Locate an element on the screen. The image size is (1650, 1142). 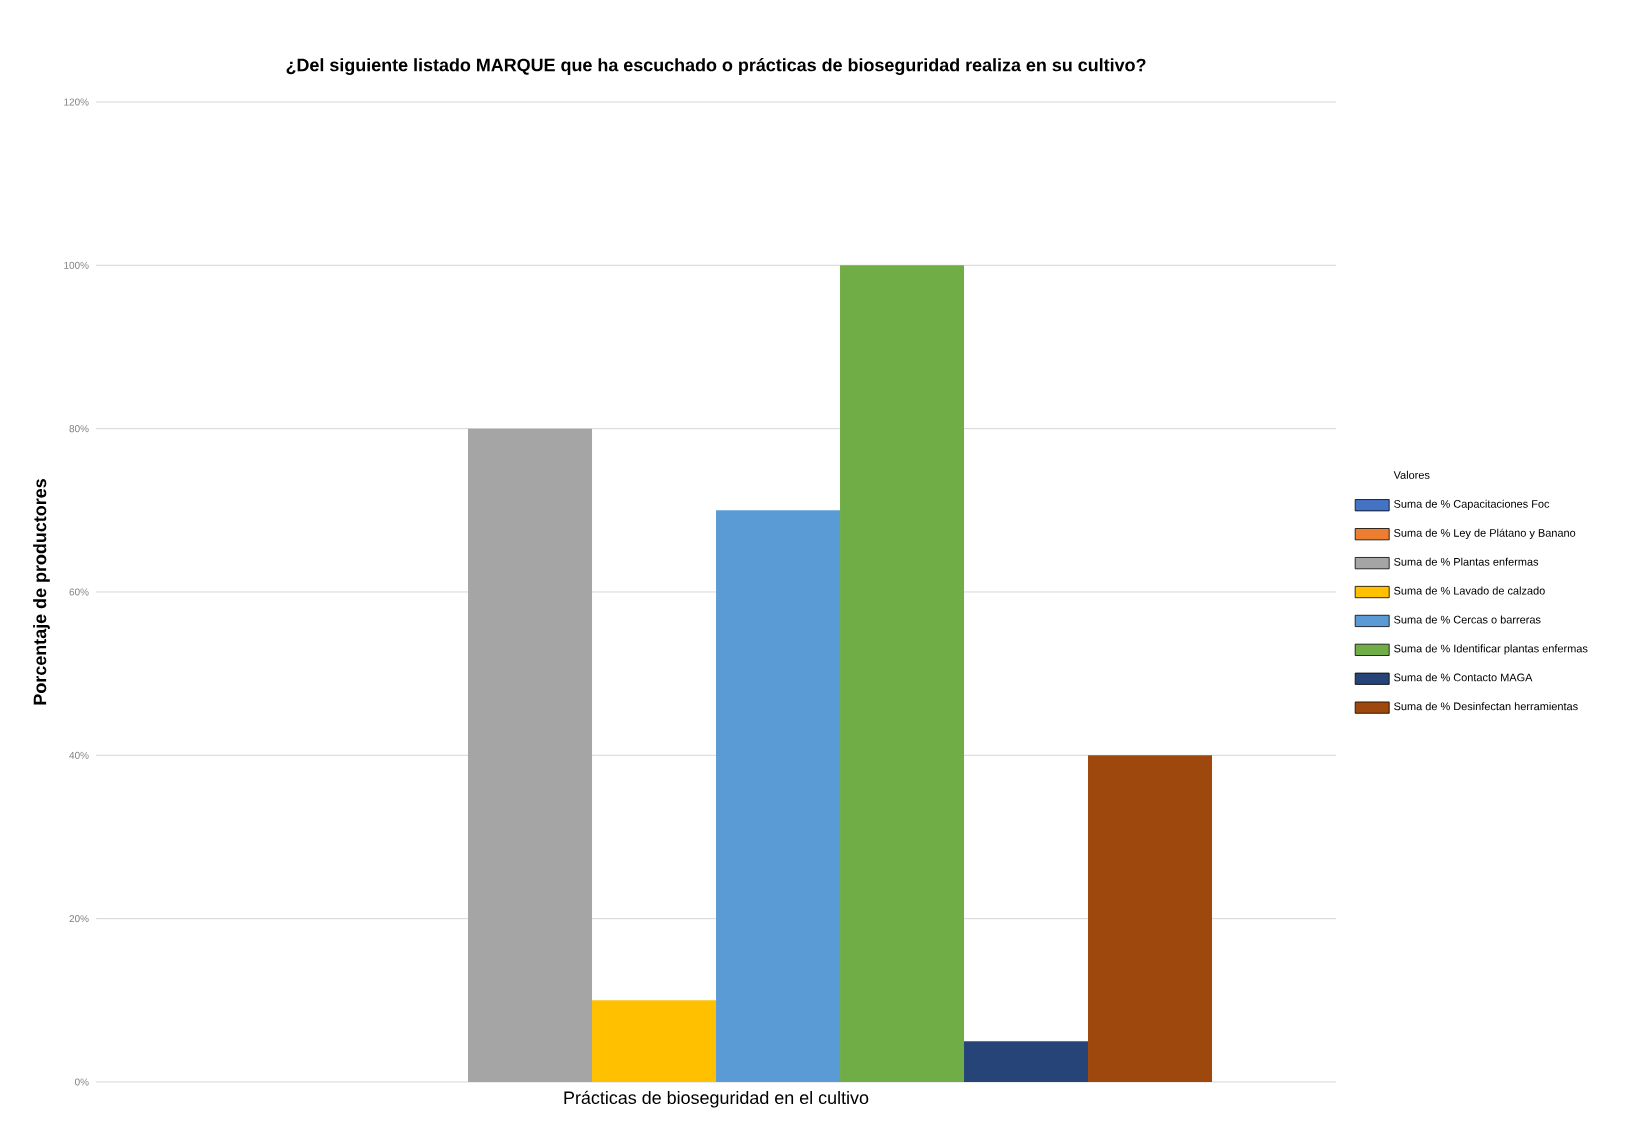
y-axis-title: Porcentaje de productores is located at coordinates (41, 592).